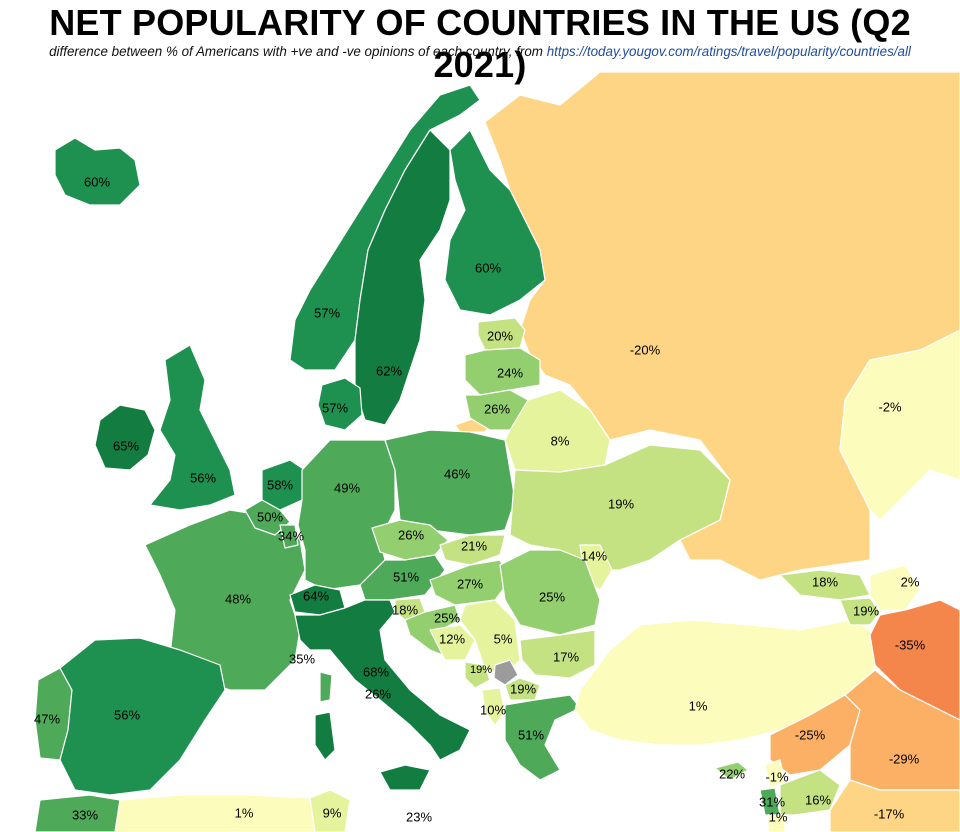 The height and width of the screenshot is (832, 960). I want to click on region-albania, so click(493, 706).